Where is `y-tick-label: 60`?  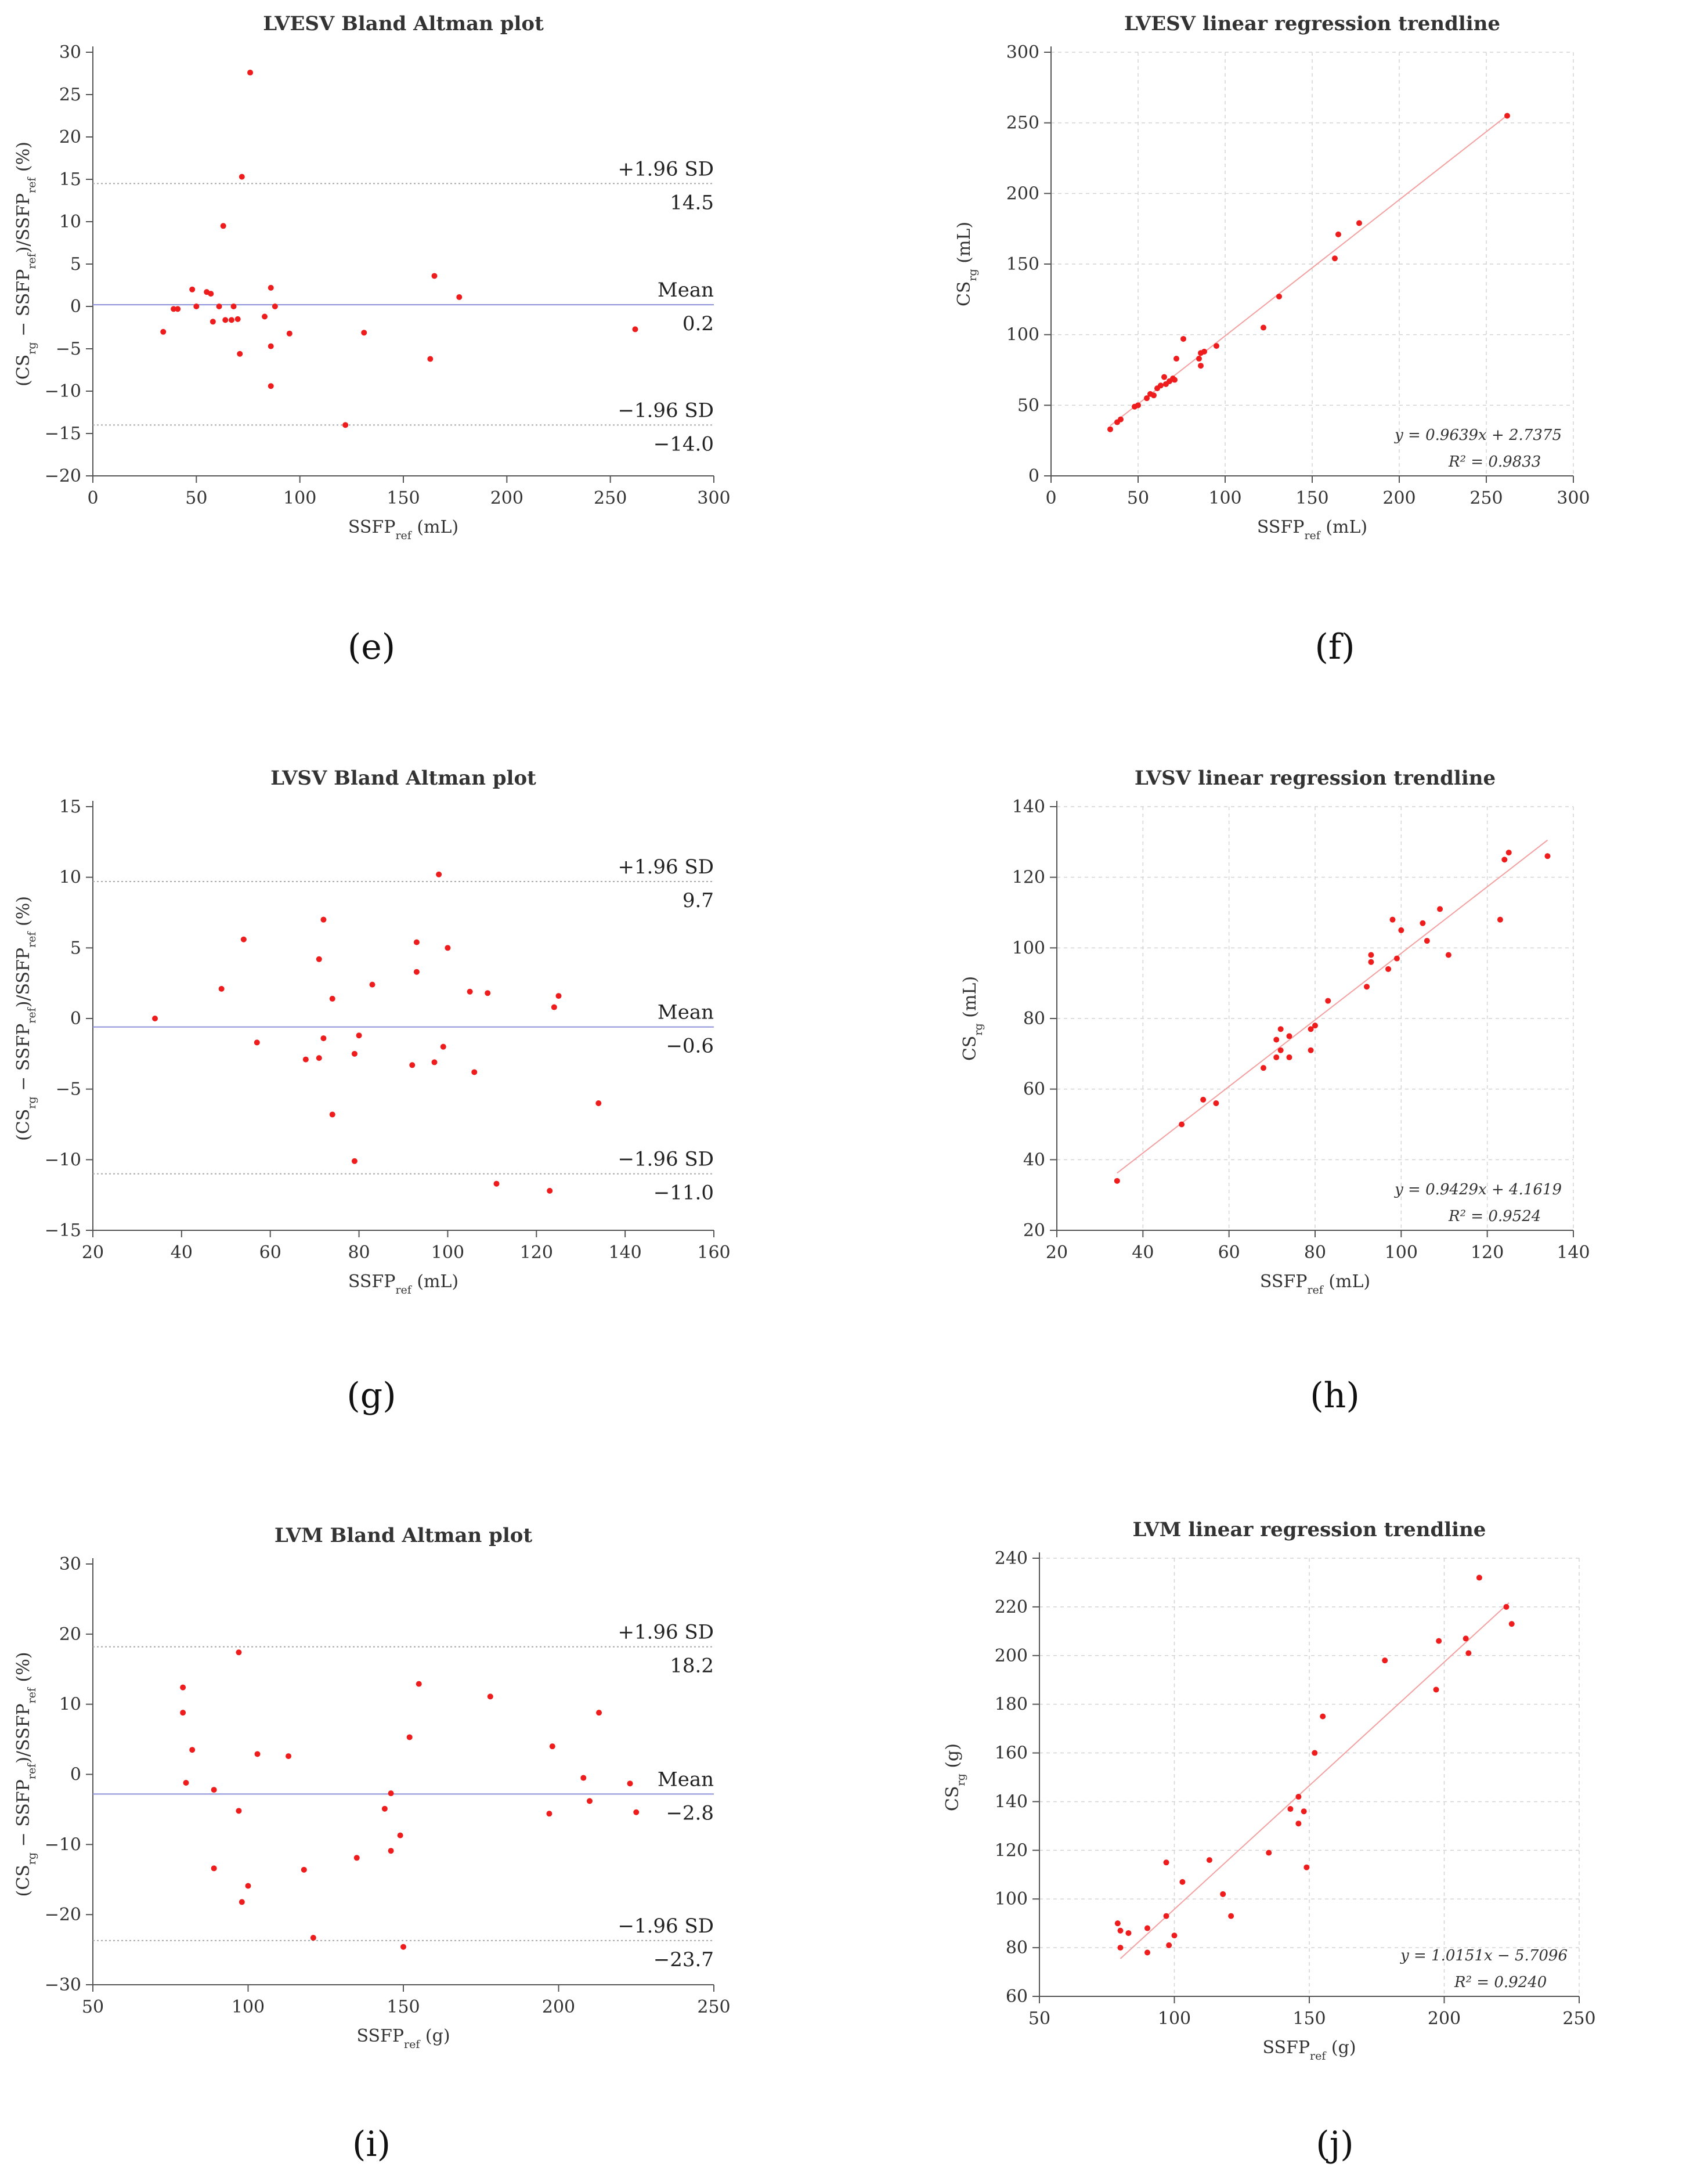
y-tick-label: 60 is located at coordinates (1017, 1996).